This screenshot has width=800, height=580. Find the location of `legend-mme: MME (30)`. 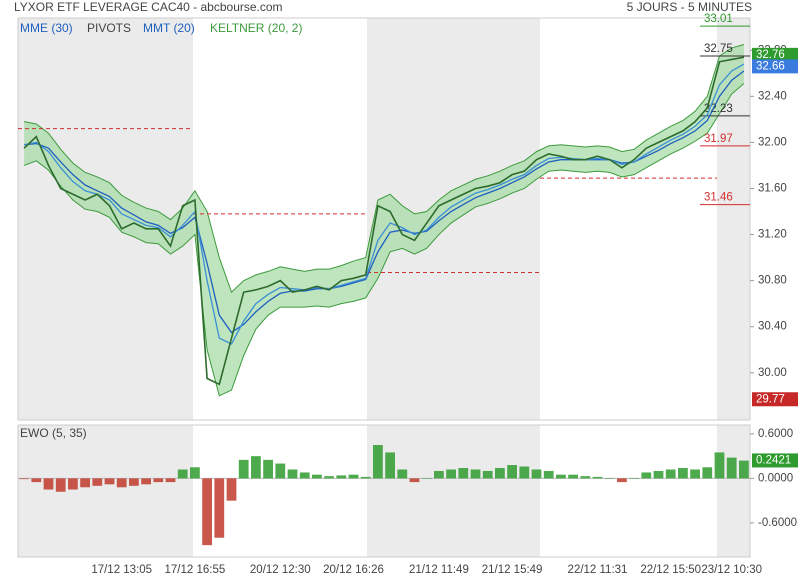

legend-mme: MME (30) is located at coordinates (46, 28).